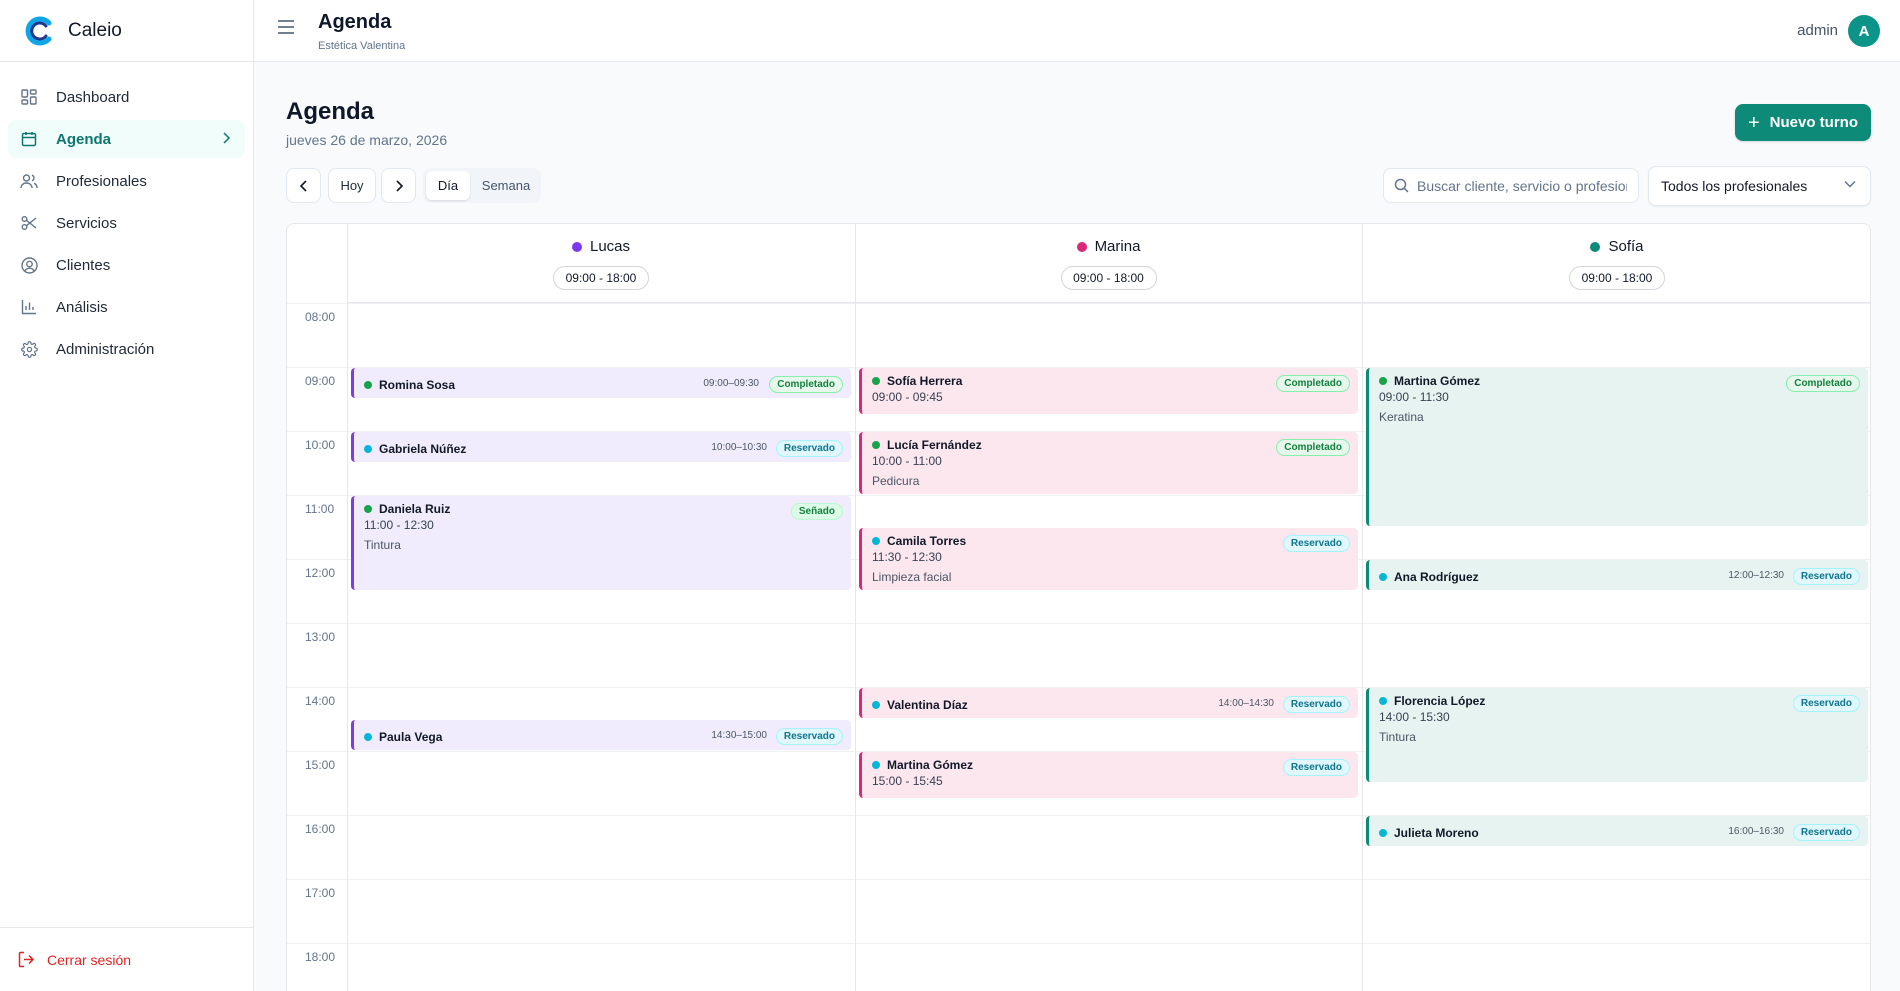 Image resolution: width=1900 pixels, height=991 pixels. Describe the element at coordinates (227, 138) in the screenshot. I see `chevron-right-icon` at that location.